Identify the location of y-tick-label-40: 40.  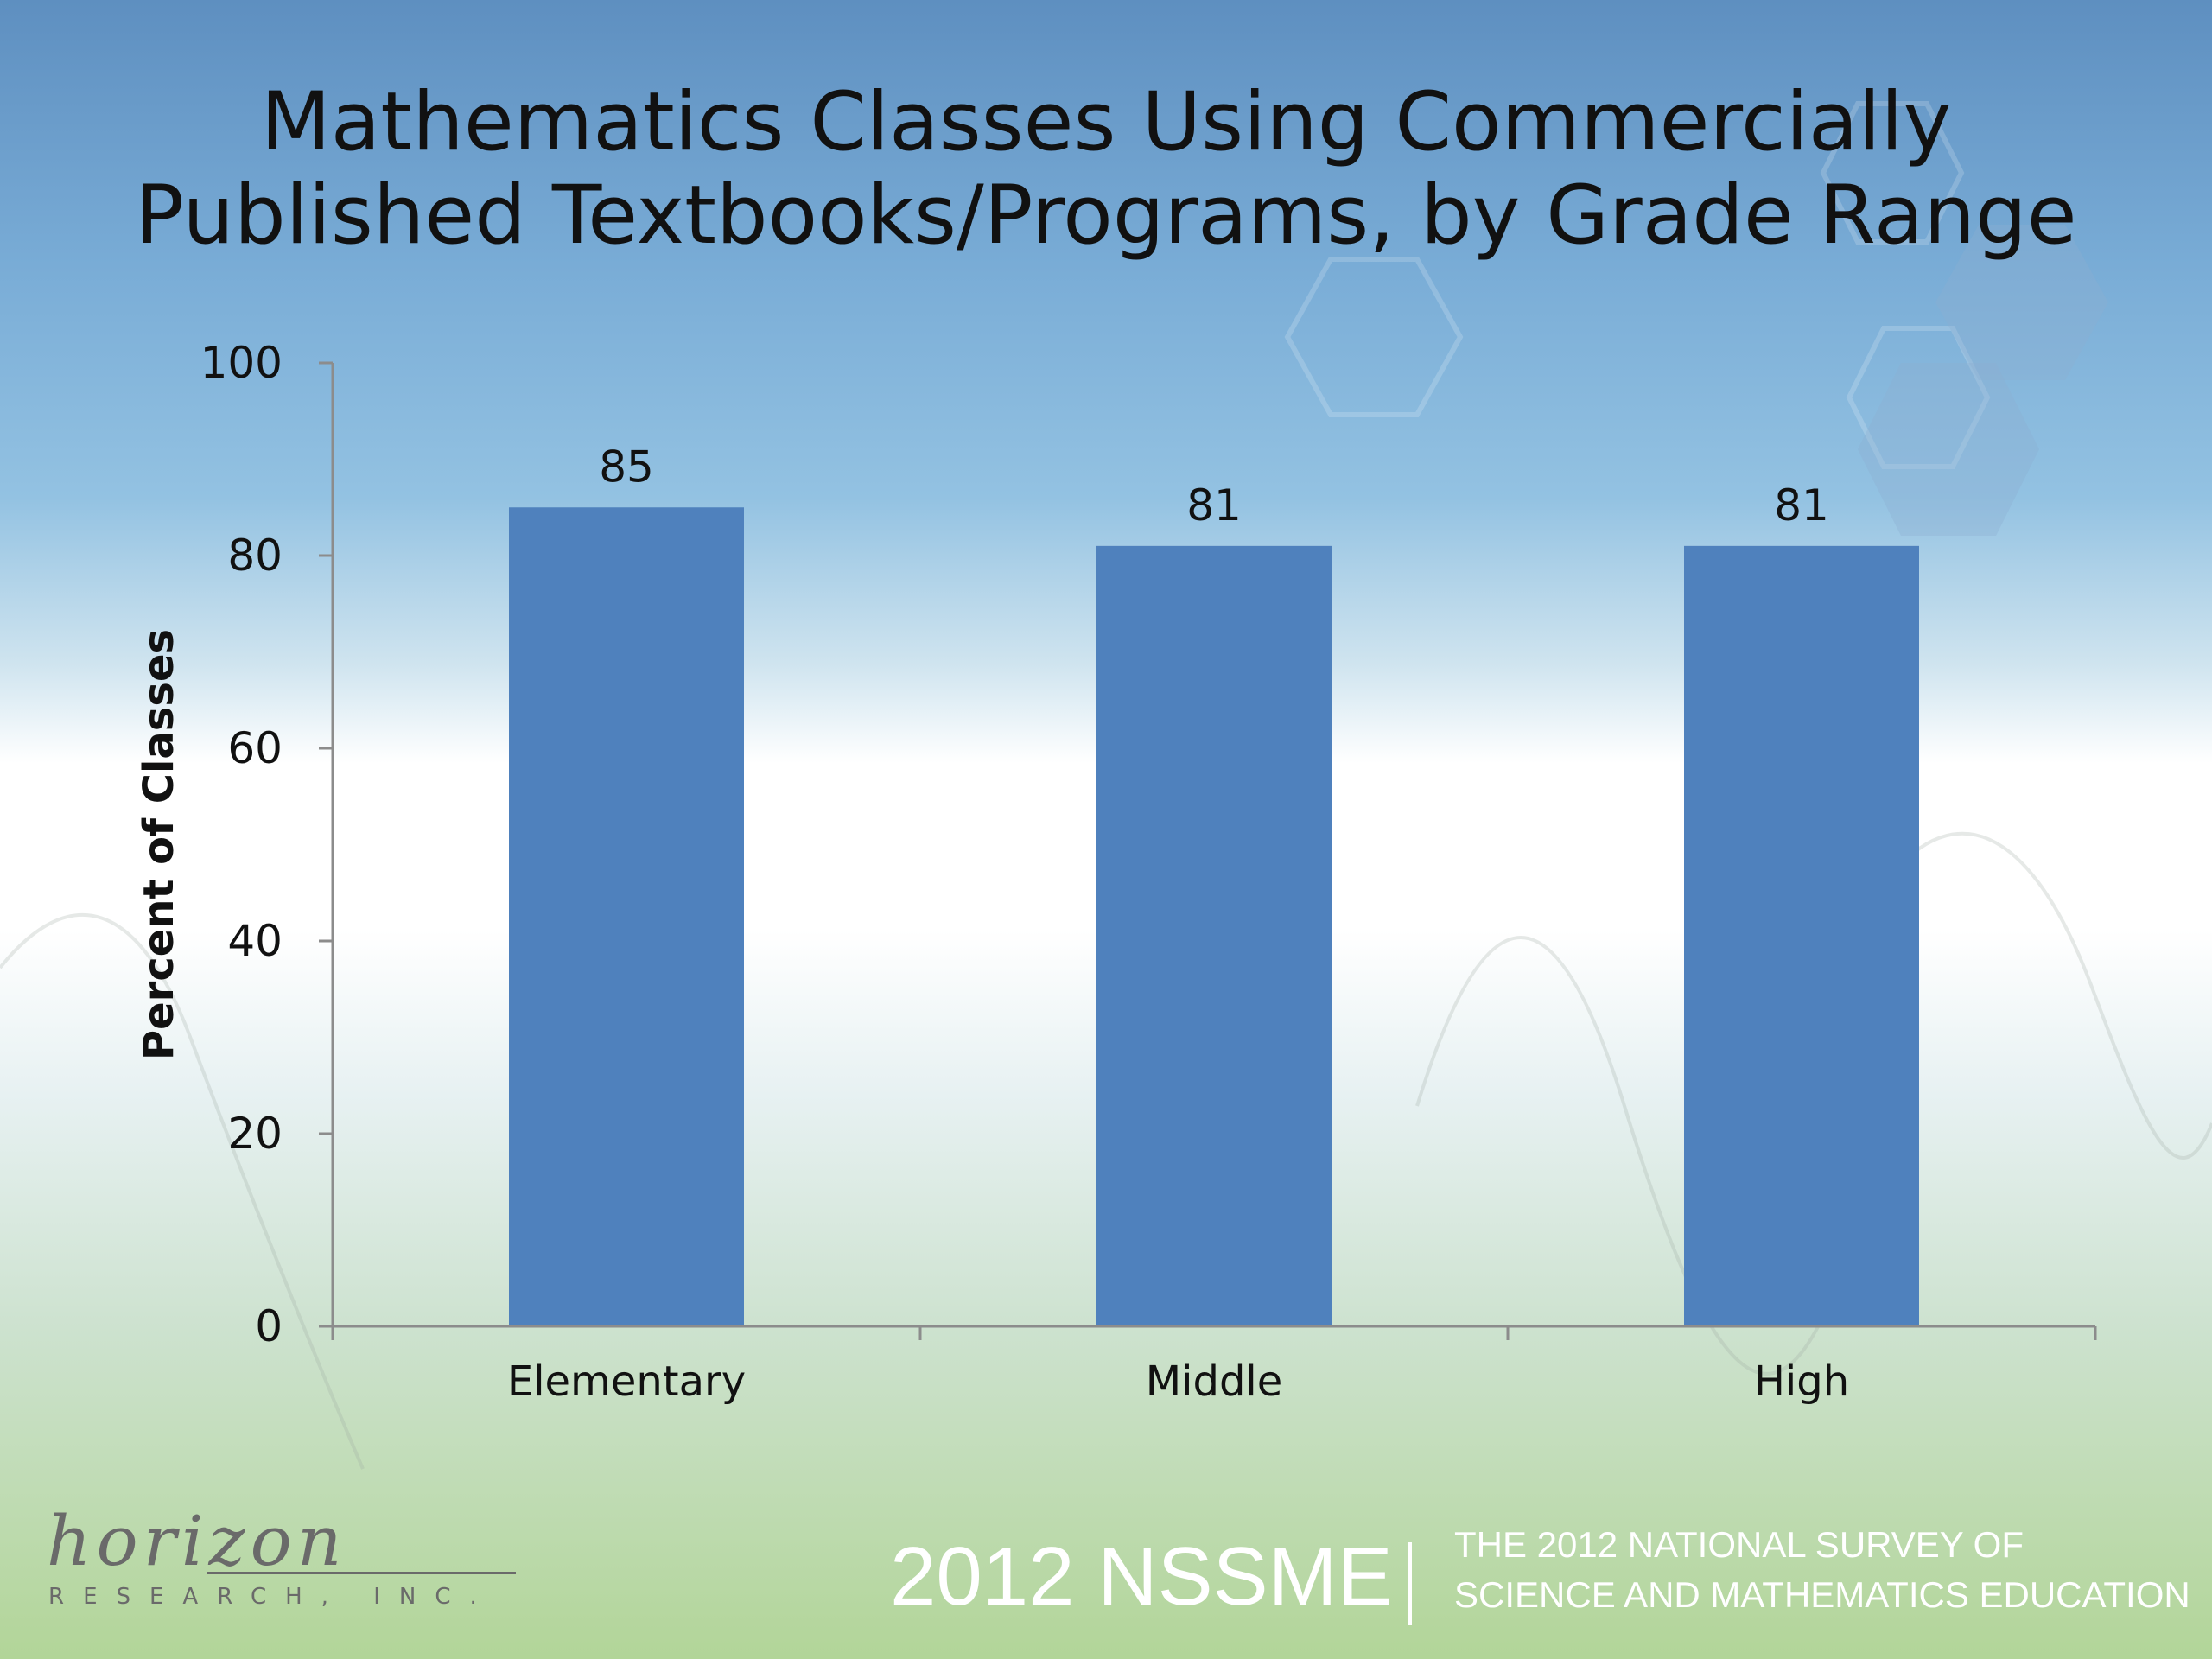
(255, 941).